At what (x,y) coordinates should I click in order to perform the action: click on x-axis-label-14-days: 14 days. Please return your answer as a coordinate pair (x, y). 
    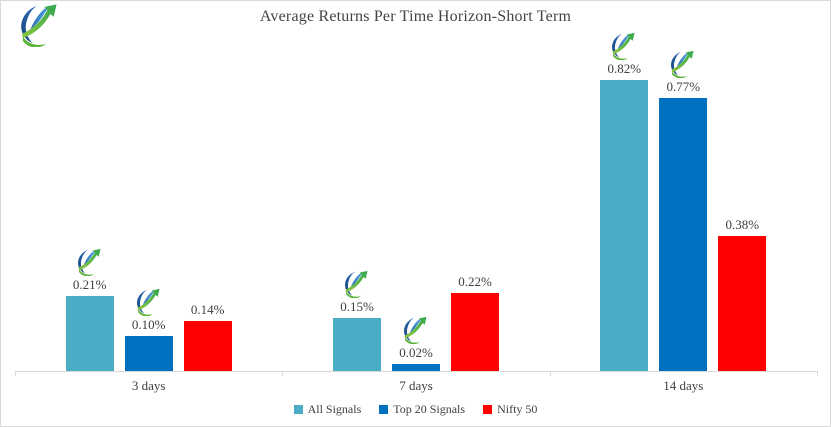
    Looking at the image, I should click on (683, 385).